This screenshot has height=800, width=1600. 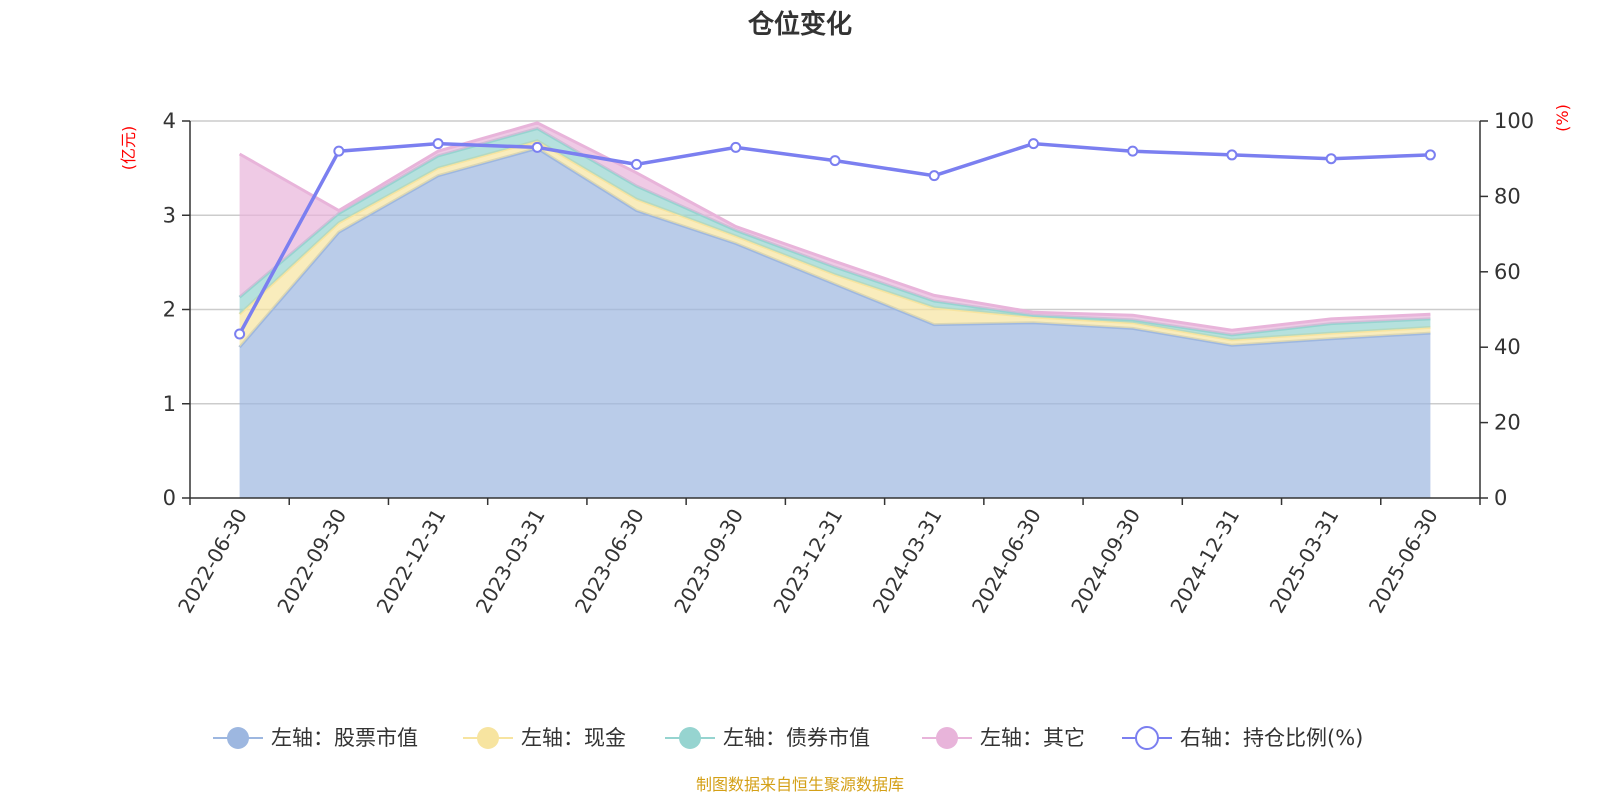 What do you see at coordinates (311, 561) in the screenshot?
I see `x-tick-label: 2022-09-30` at bounding box center [311, 561].